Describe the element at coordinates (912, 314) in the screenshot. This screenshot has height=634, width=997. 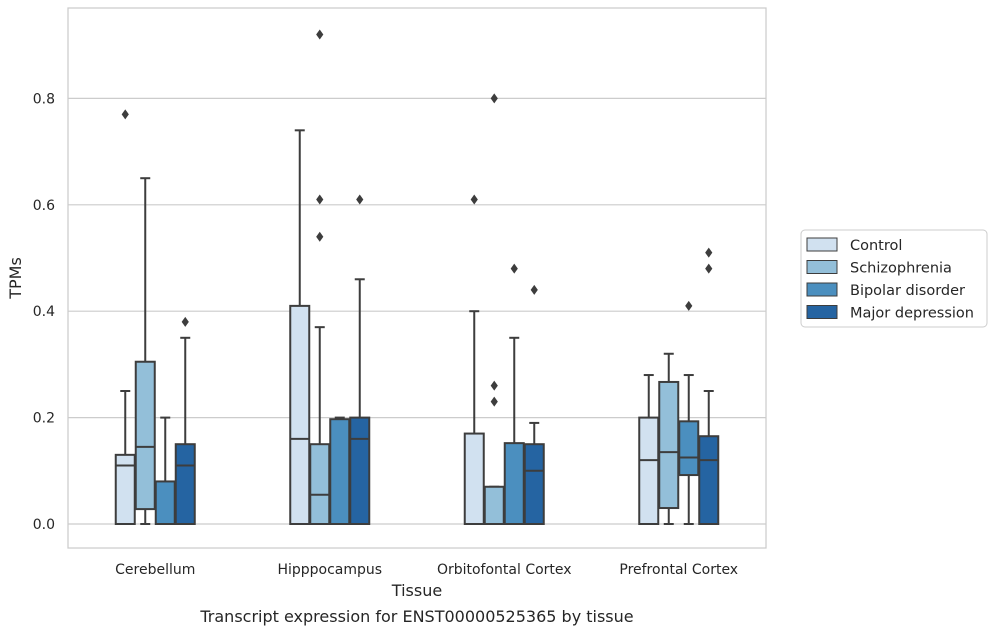
I see `legend-label: Major depression` at that location.